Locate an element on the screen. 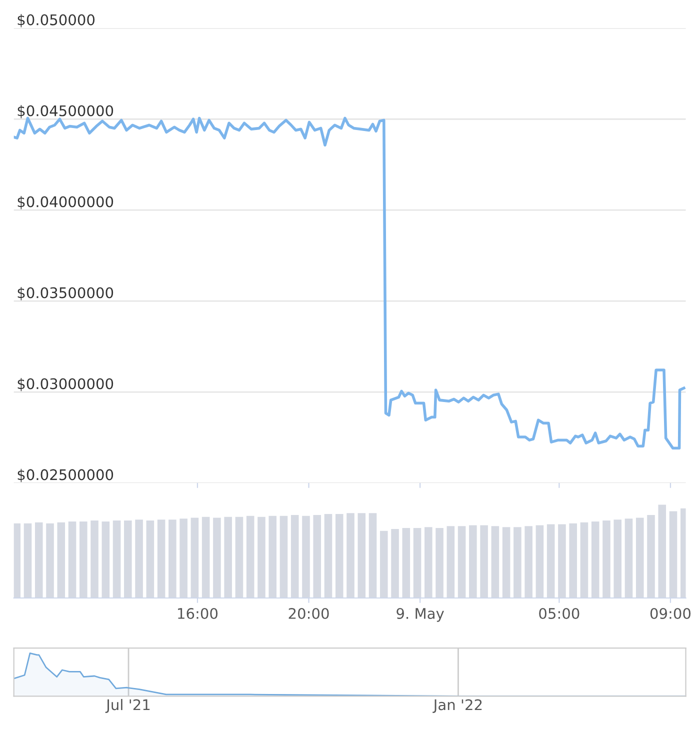 This screenshot has width=692, height=729. y-tick-label: $0.03500000 is located at coordinates (66, 293).